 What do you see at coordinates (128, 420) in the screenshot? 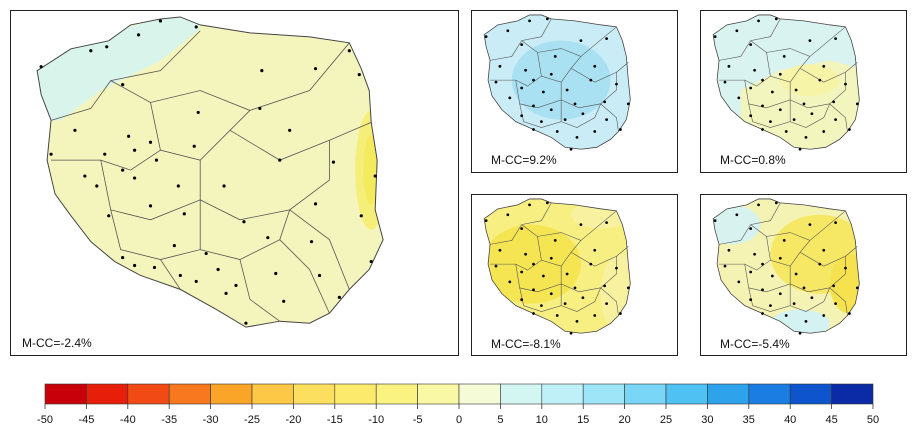
I see `colorbar-tick-label: -40` at bounding box center [128, 420].